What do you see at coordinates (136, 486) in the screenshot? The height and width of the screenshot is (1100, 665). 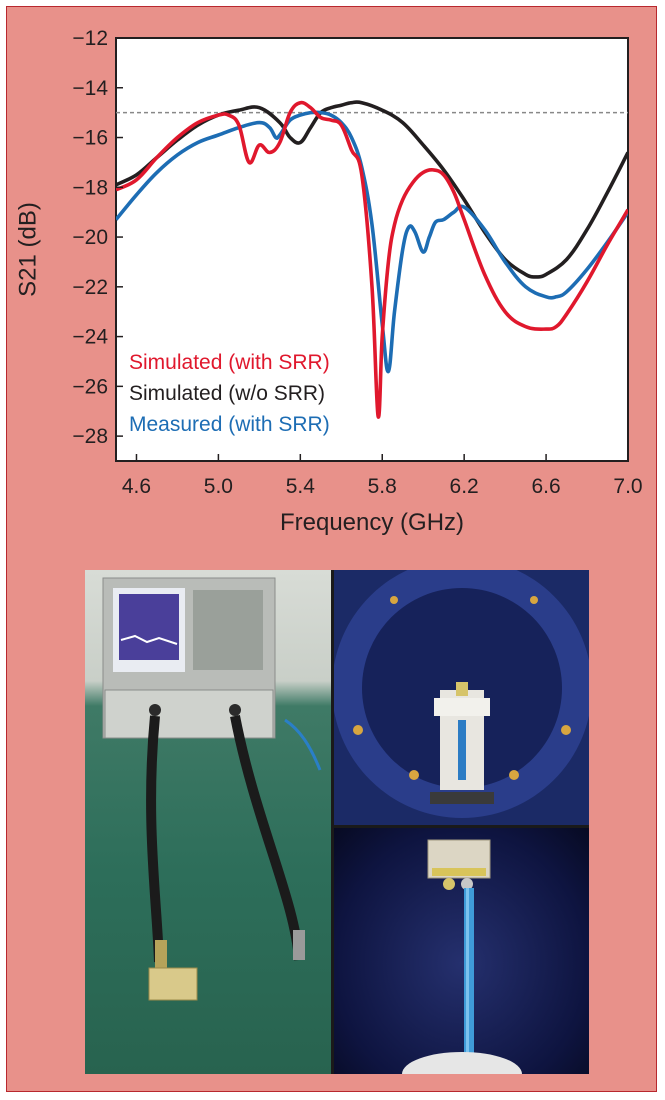 I see `x-tick-label: 4.6` at bounding box center [136, 486].